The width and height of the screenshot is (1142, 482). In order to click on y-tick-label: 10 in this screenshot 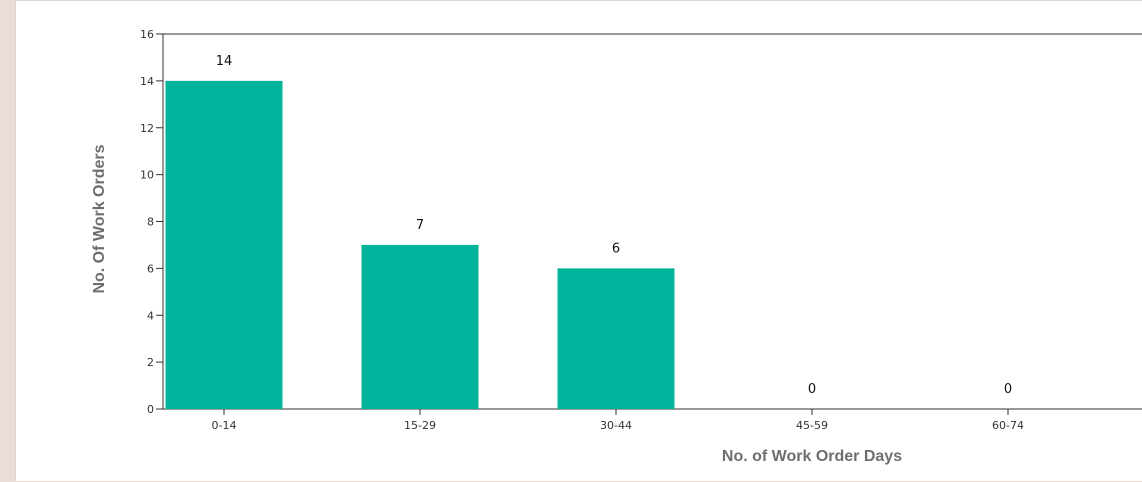, I will do `click(147, 175)`.